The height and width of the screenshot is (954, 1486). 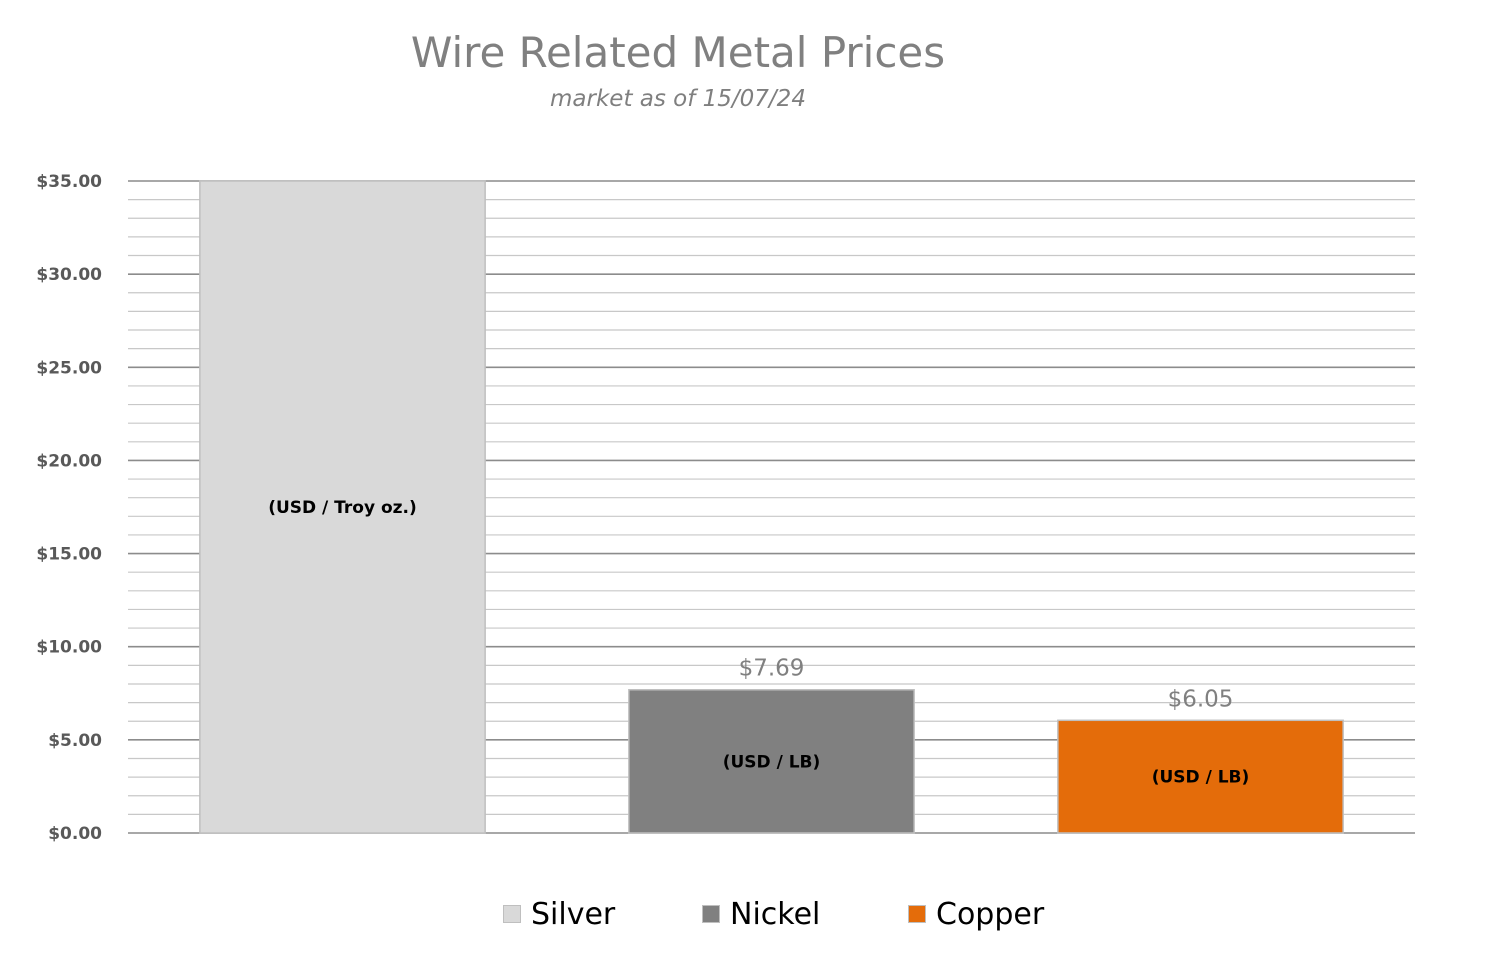 What do you see at coordinates (69, 461) in the screenshot?
I see `y-tick-label: $20.00` at bounding box center [69, 461].